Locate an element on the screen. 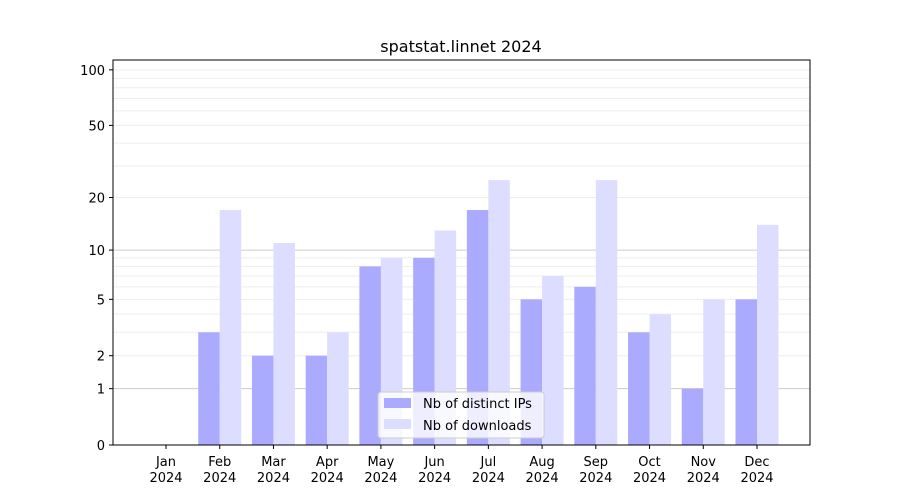  y-tick-label: 5 is located at coordinates (101, 300).